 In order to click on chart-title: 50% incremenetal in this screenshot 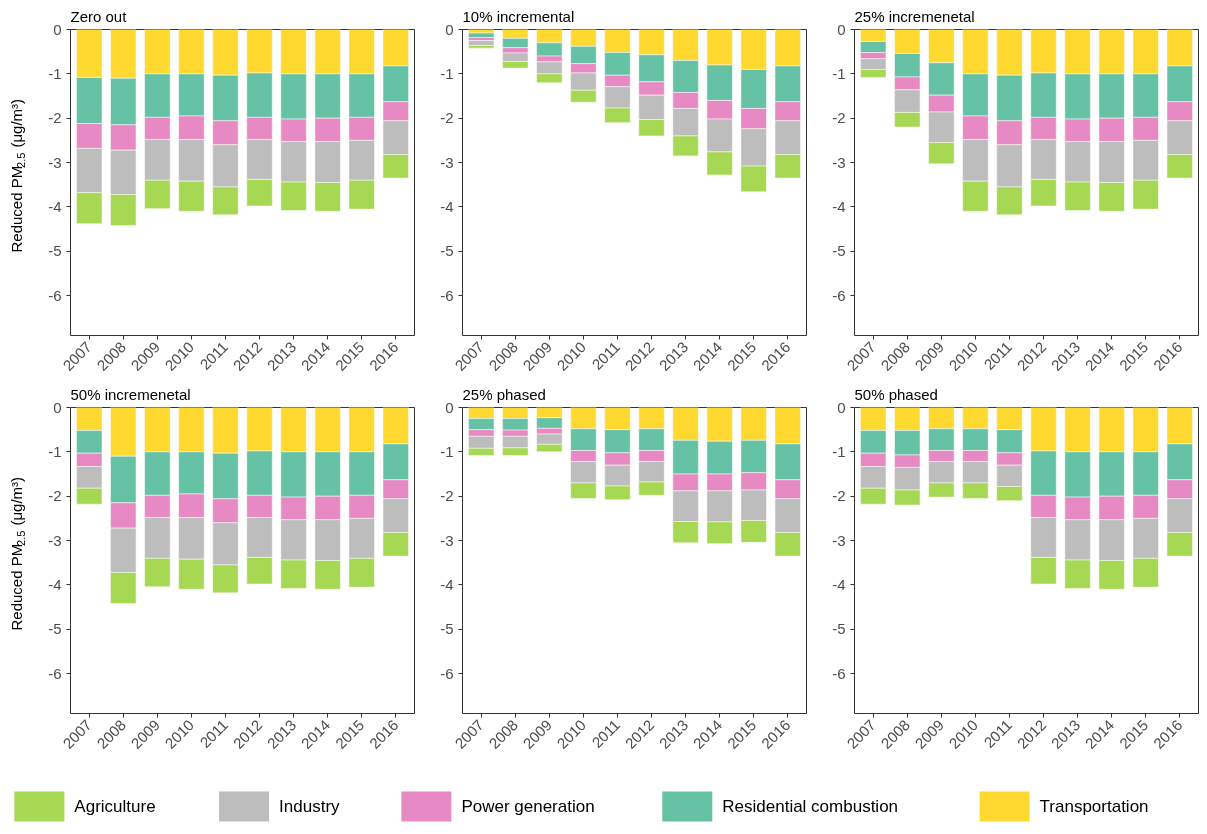, I will do `click(130, 394)`.